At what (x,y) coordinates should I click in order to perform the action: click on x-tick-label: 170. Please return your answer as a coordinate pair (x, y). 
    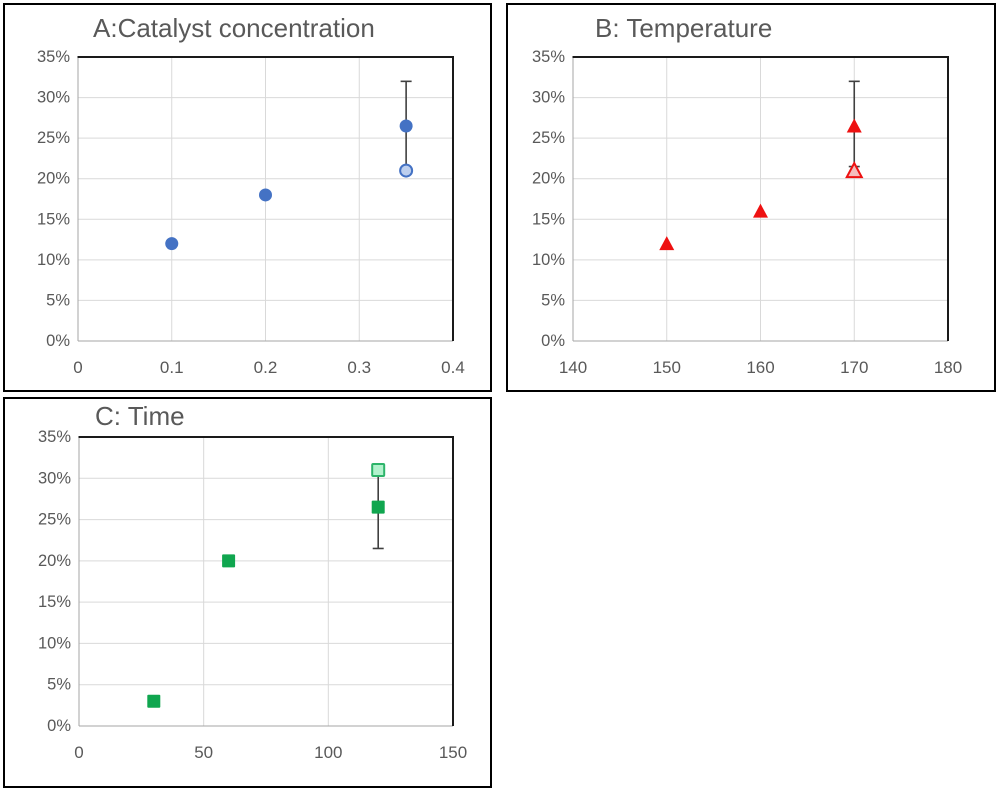
    Looking at the image, I should click on (854, 367).